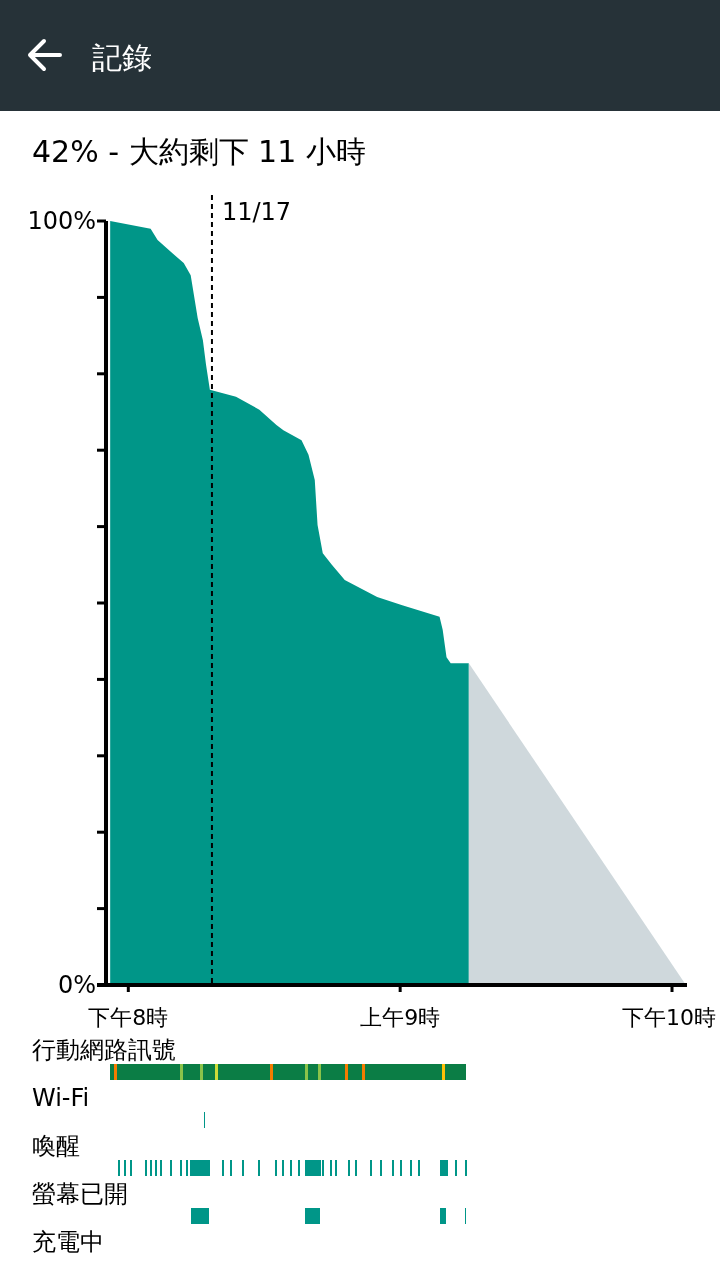  What do you see at coordinates (256, 212) in the screenshot?
I see `ref-line-label: 11/17` at bounding box center [256, 212].